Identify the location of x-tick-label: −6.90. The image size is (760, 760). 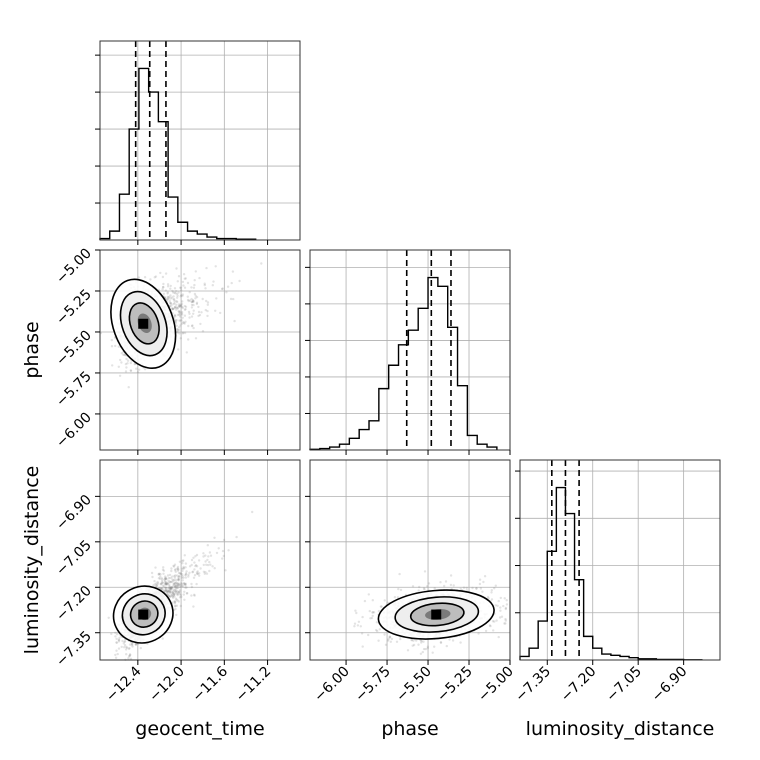
(670, 685).